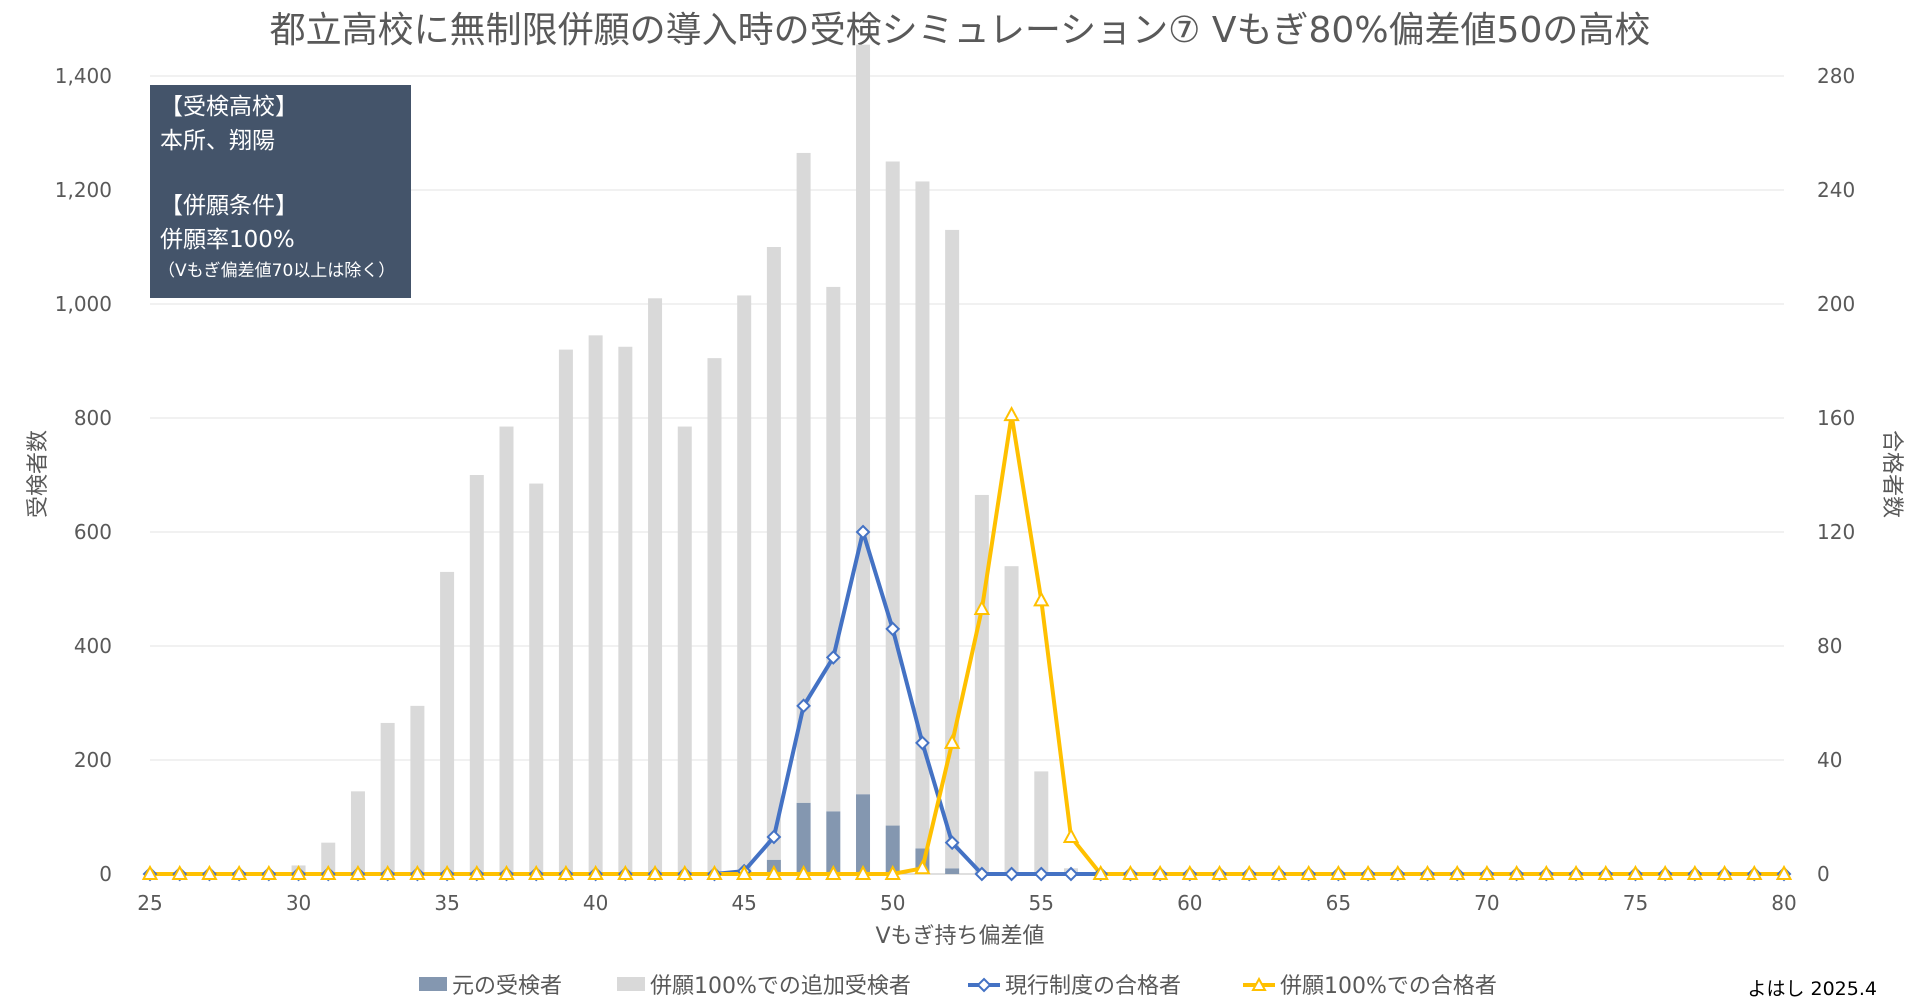 This screenshot has width=1920, height=1005. I want to click on y2-tick-label: 120, so click(1836, 532).